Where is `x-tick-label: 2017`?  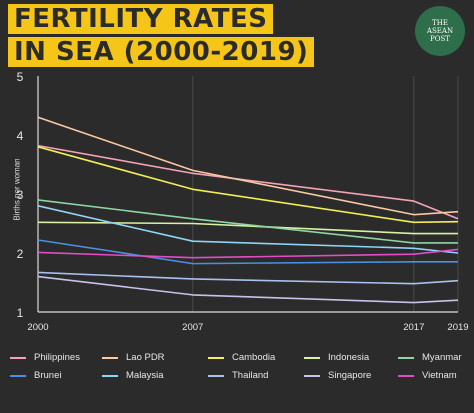
x-tick-label: 2017 is located at coordinates (413, 327).